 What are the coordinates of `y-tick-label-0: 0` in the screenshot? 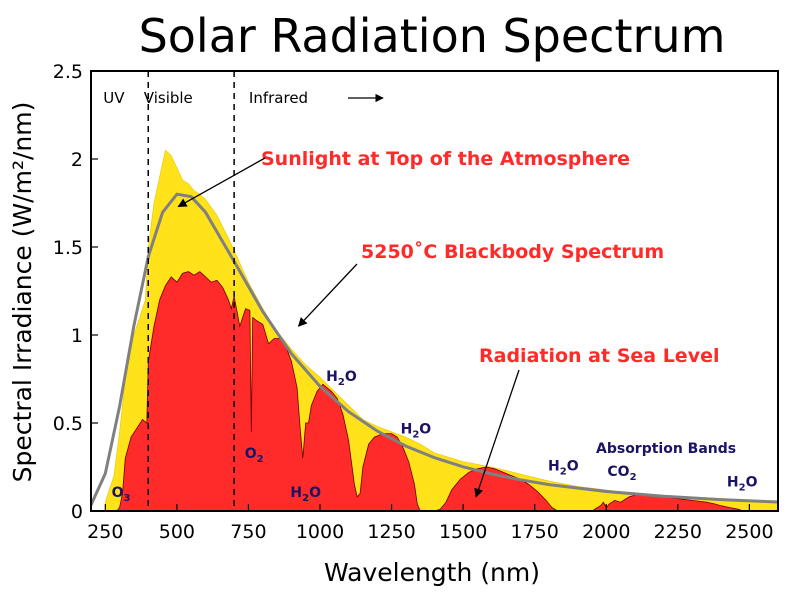 It's located at (77, 512).